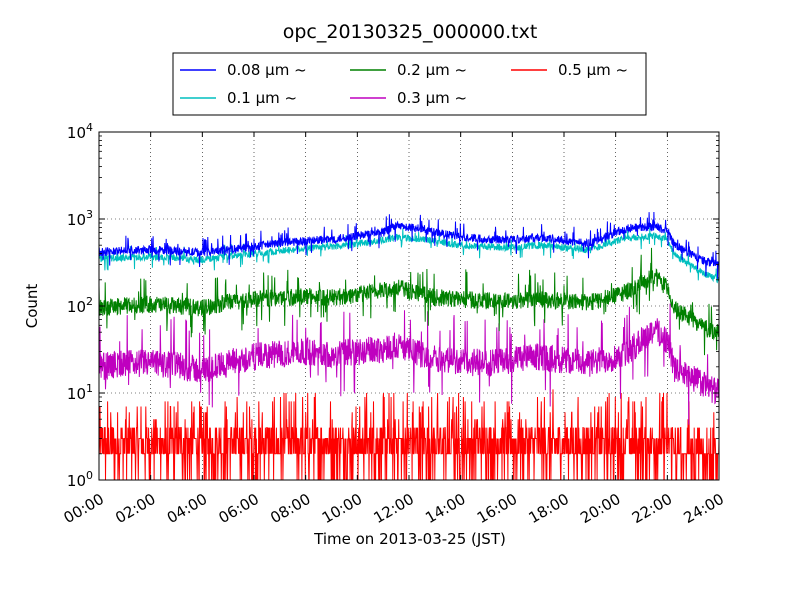  What do you see at coordinates (80, 479) in the screenshot?
I see `y-tick-label: 10⁰` at bounding box center [80, 479].